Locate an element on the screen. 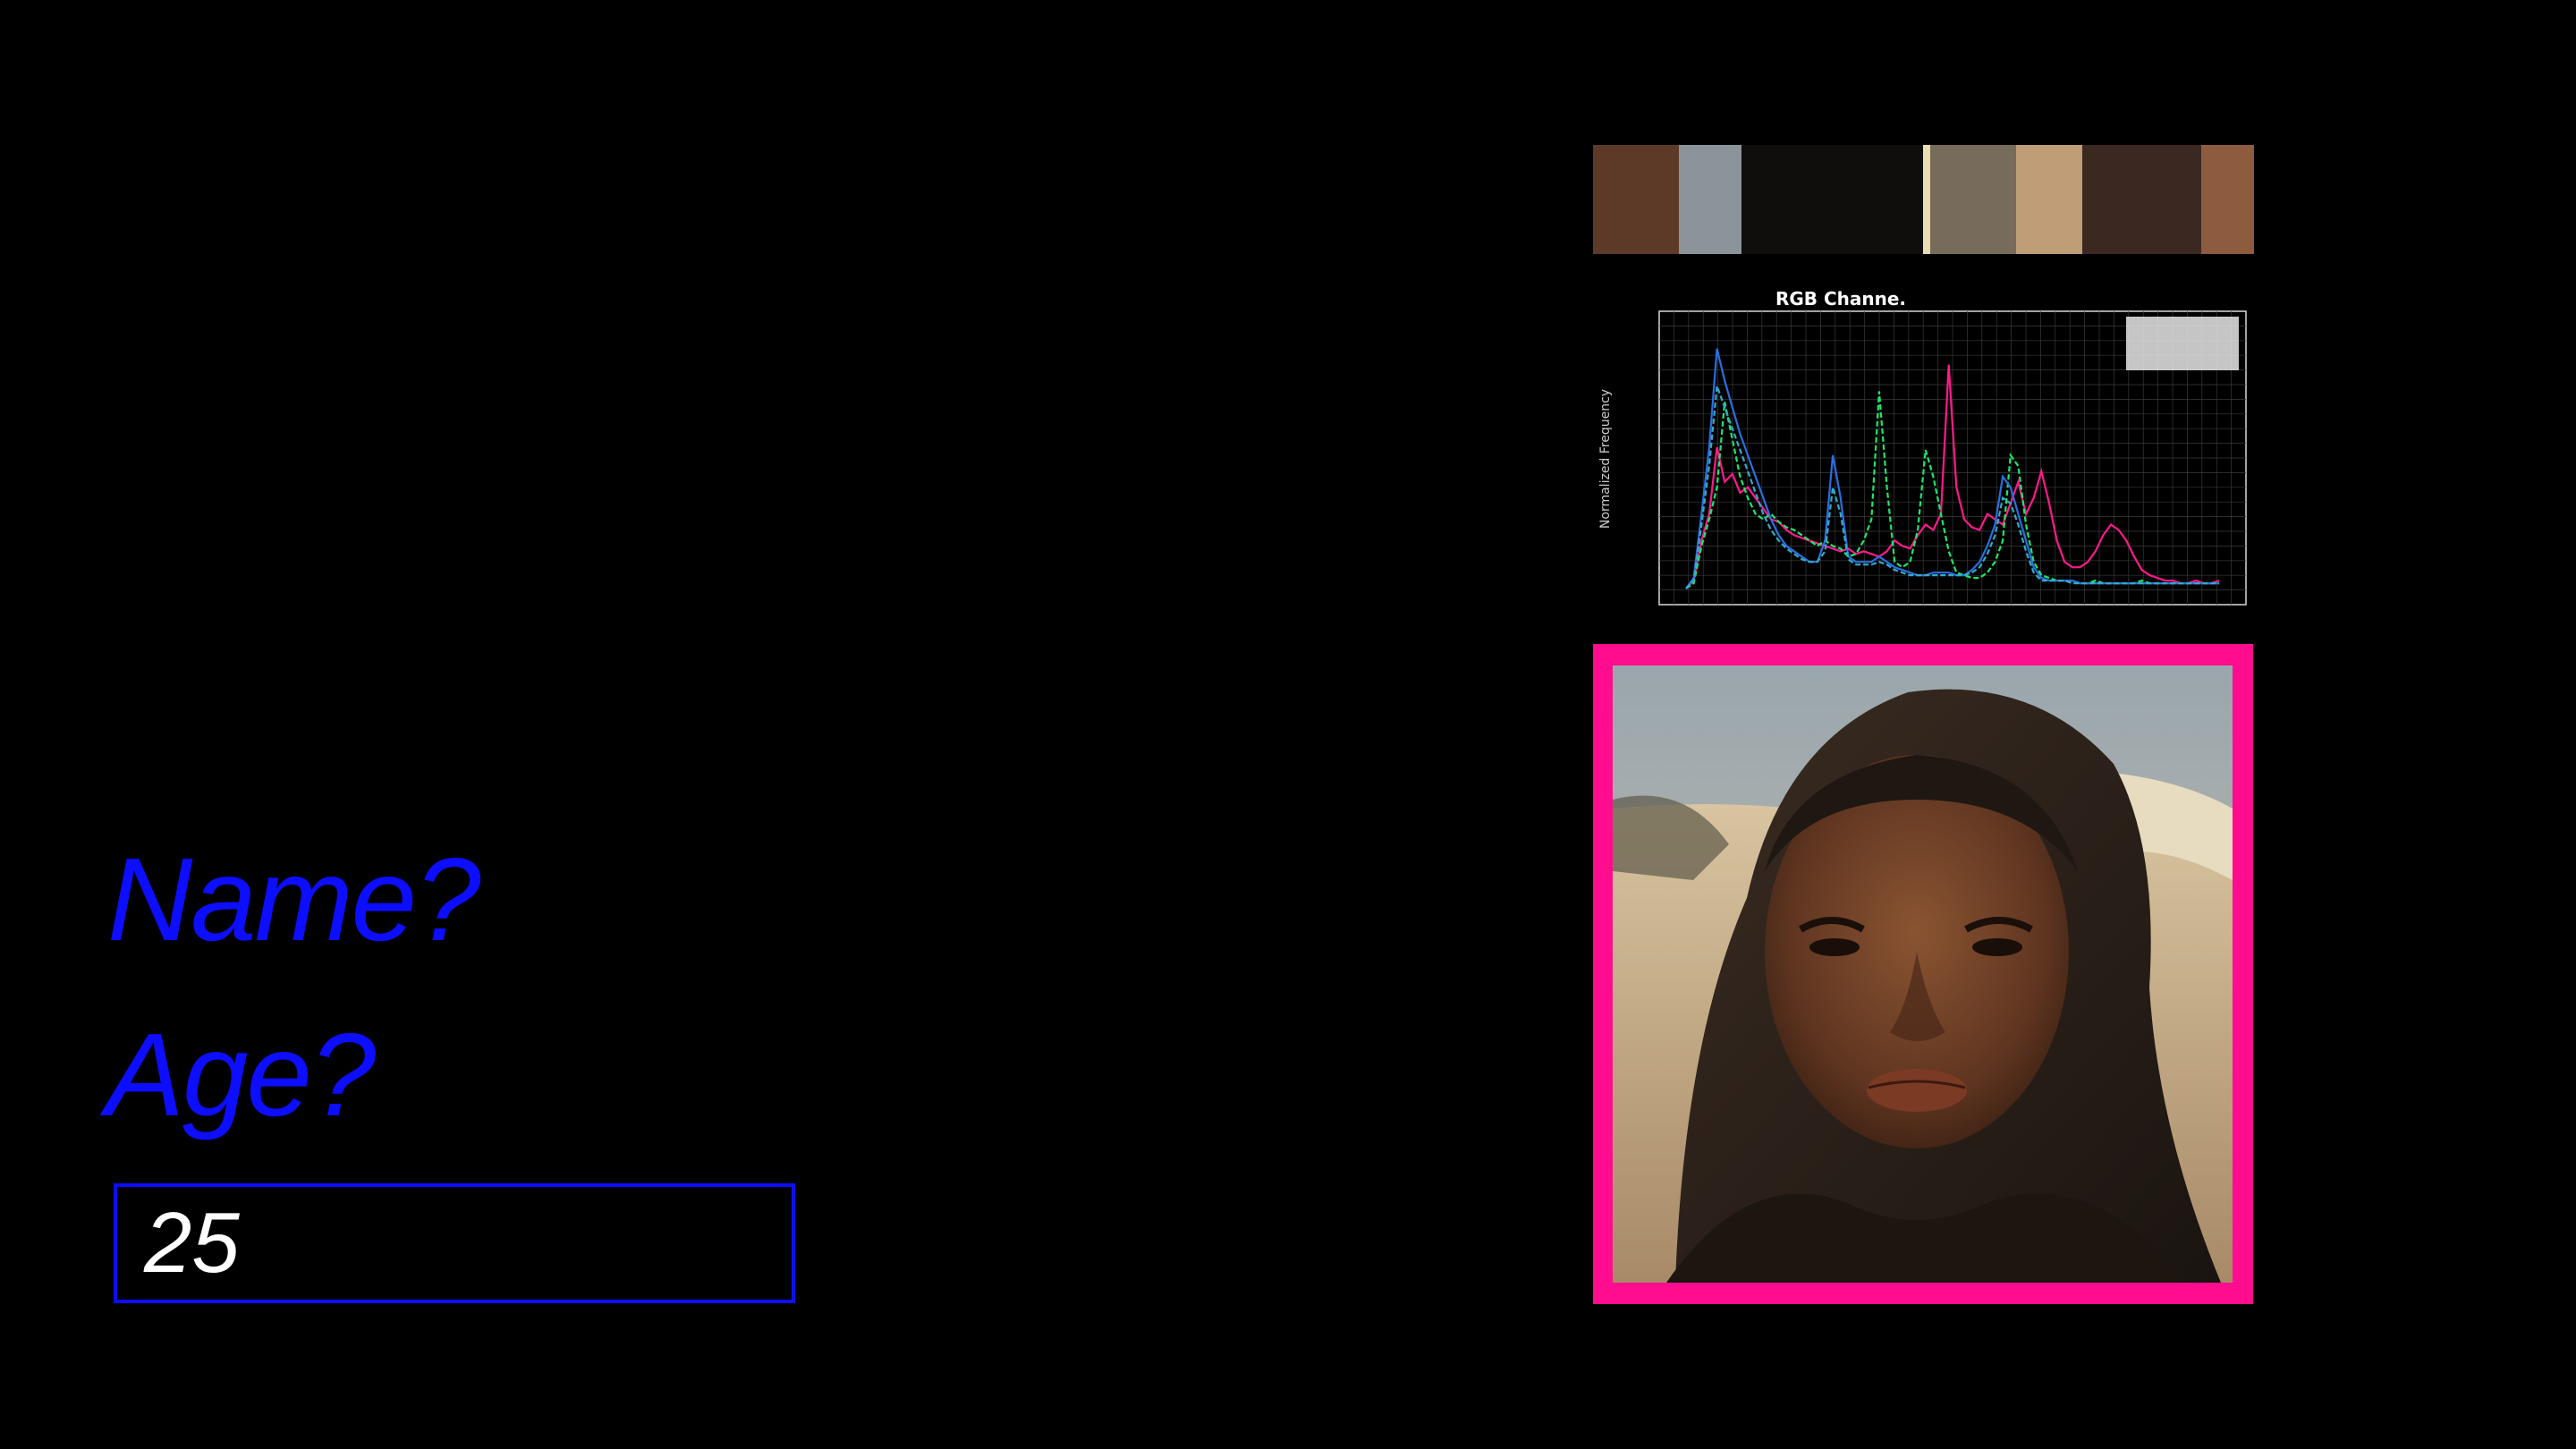 This screenshot has width=2576, height=1449. chart-ylabel: Normalized Frequency is located at coordinates (1605, 459).